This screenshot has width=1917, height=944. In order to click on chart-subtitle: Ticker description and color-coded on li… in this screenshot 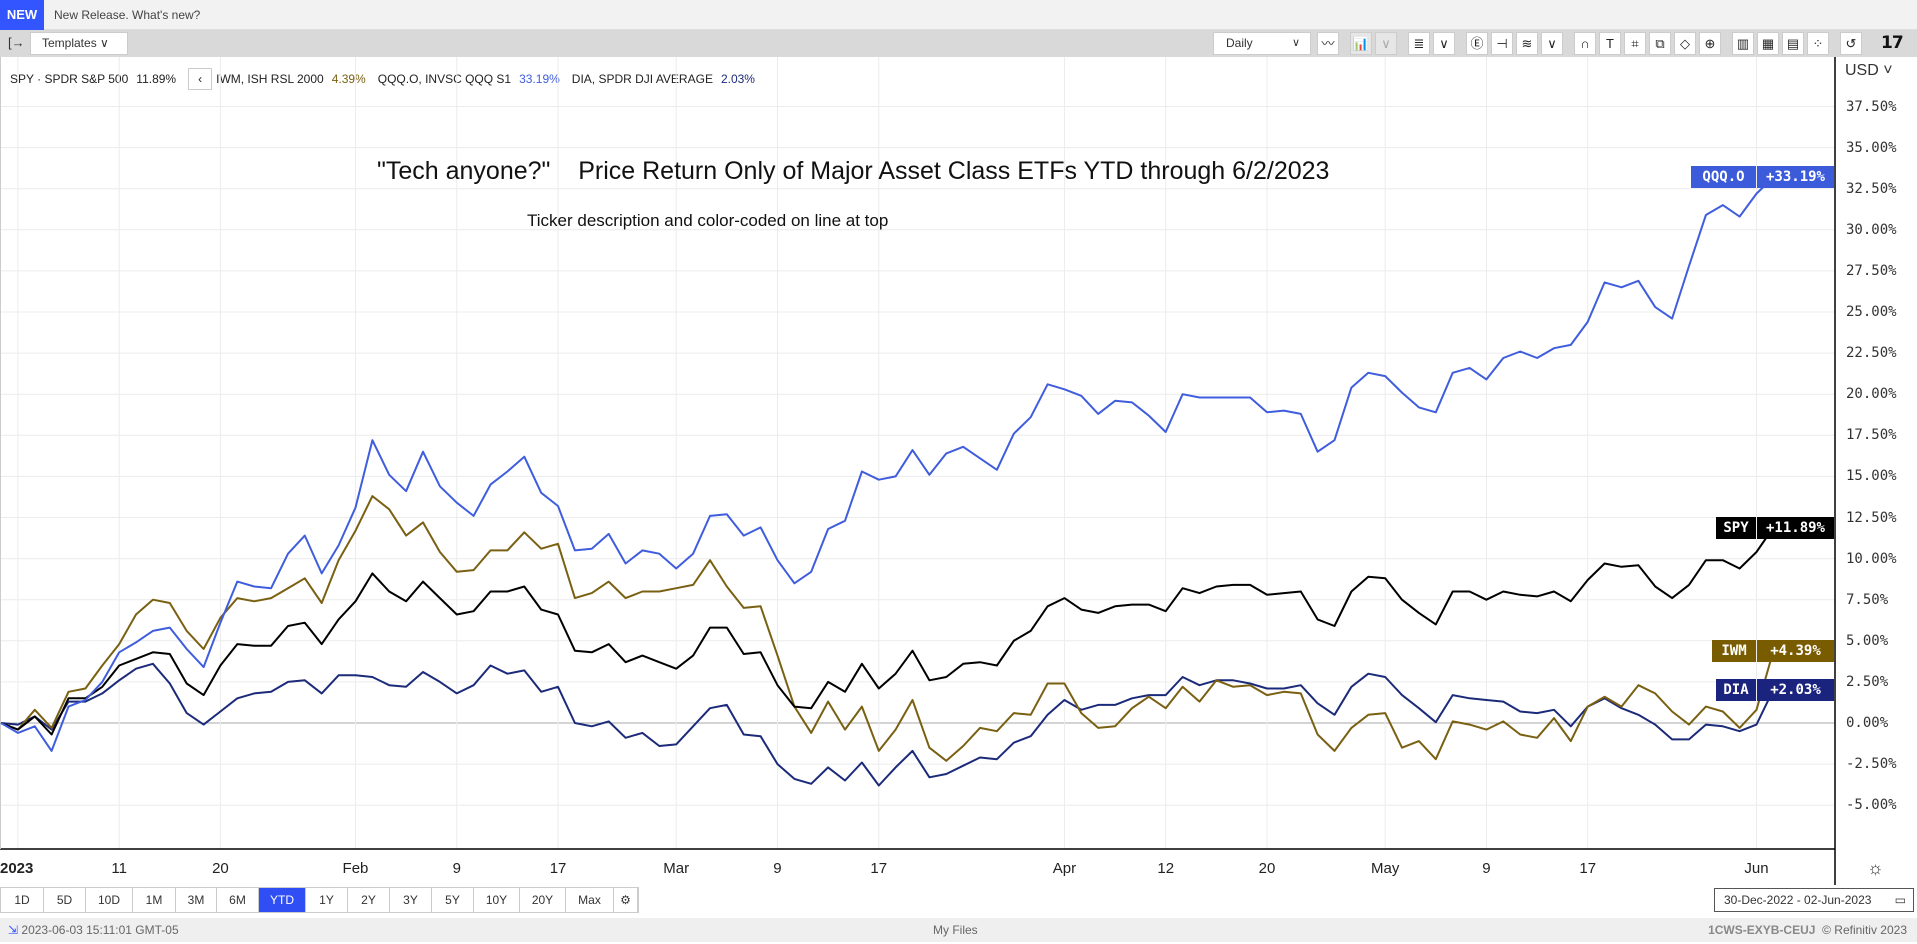, I will do `click(708, 220)`.